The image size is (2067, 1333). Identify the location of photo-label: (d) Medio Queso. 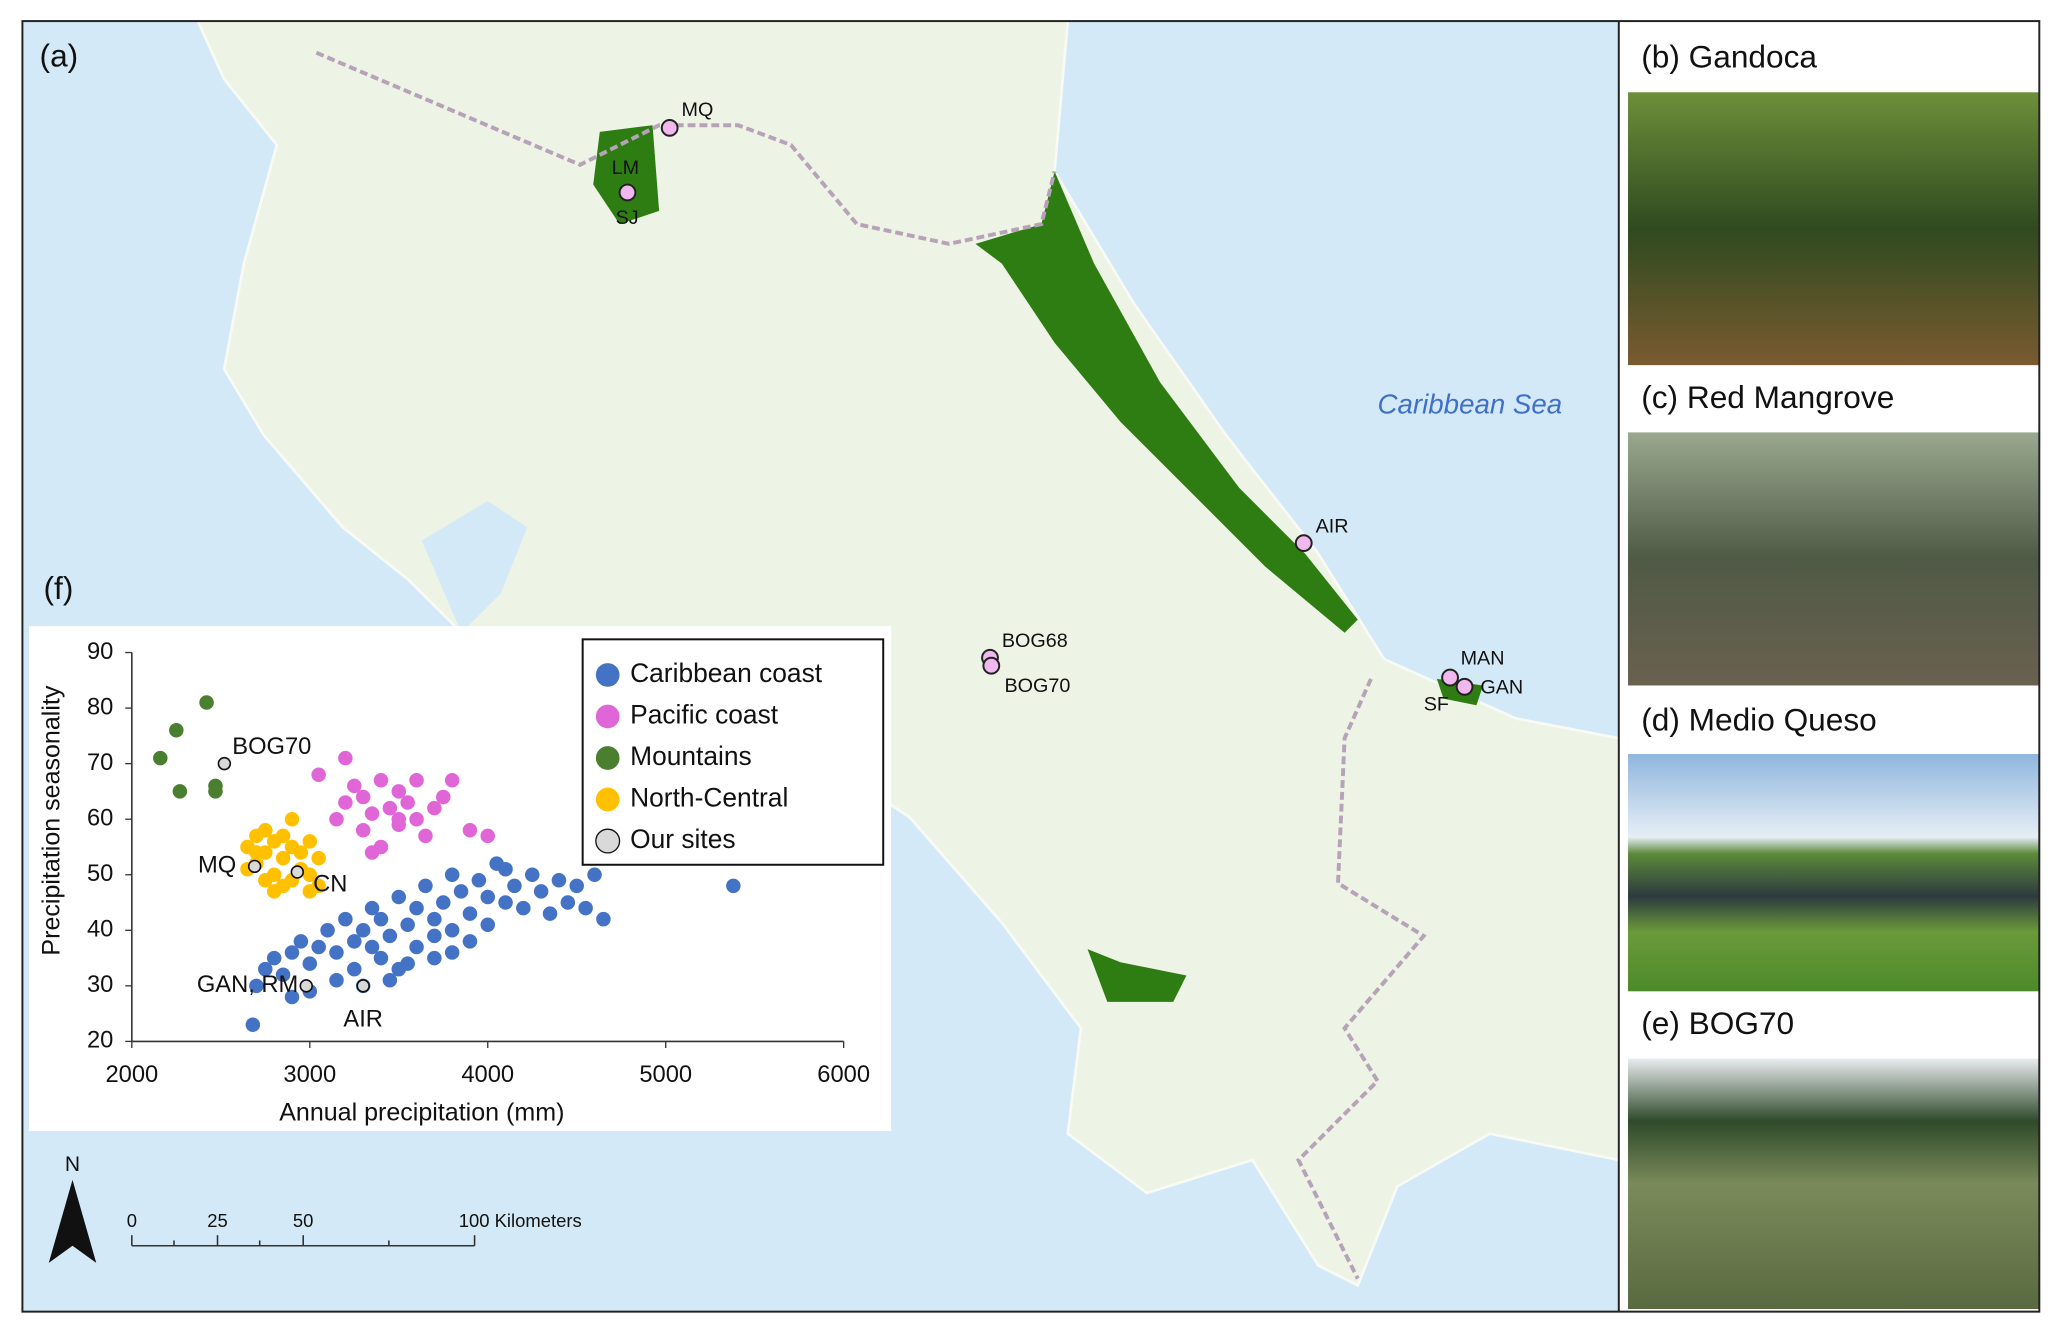
(1759, 720).